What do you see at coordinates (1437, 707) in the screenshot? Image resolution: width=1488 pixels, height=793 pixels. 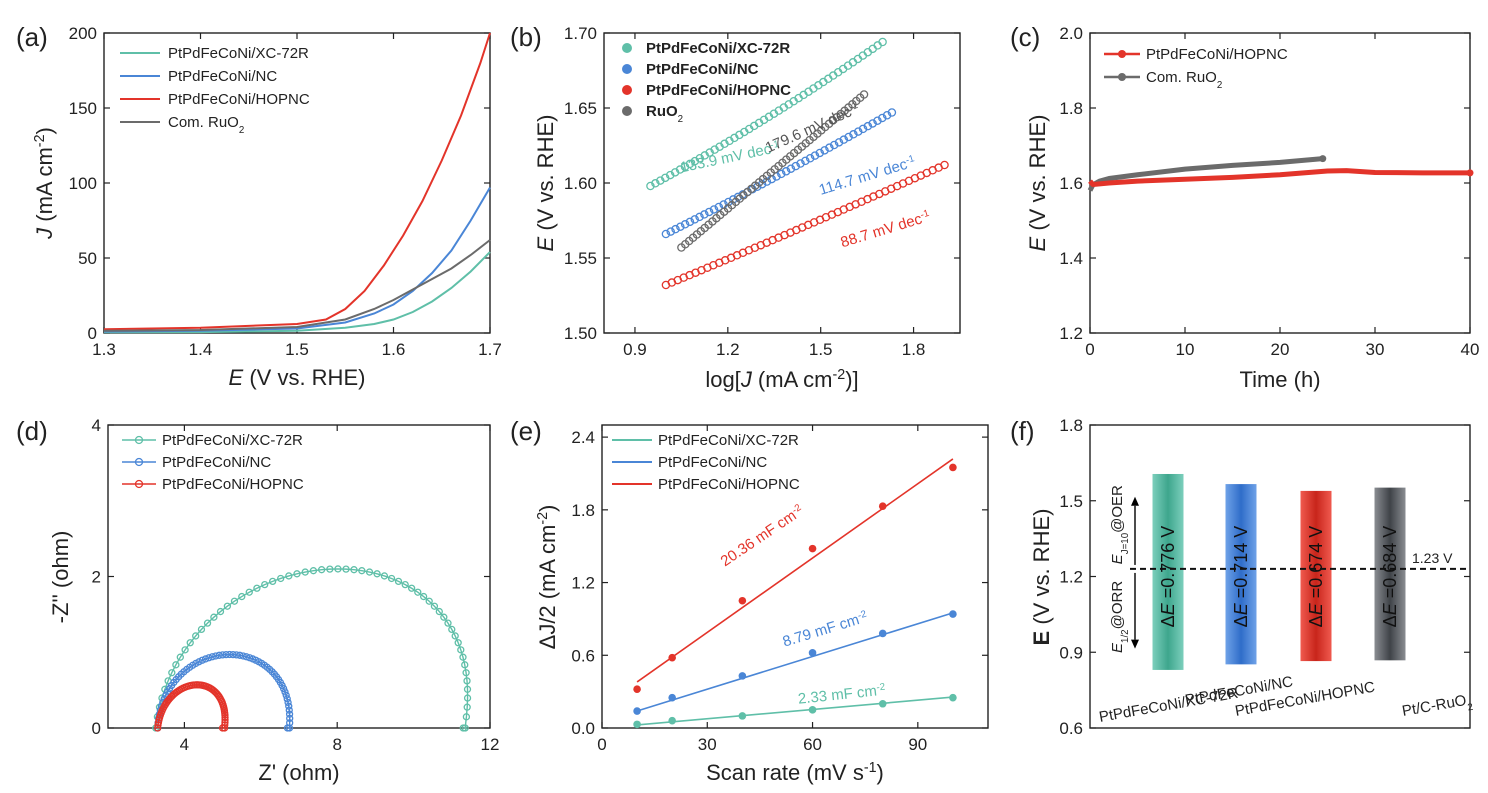 I see `category-label: Pt/C-RuO2` at bounding box center [1437, 707].